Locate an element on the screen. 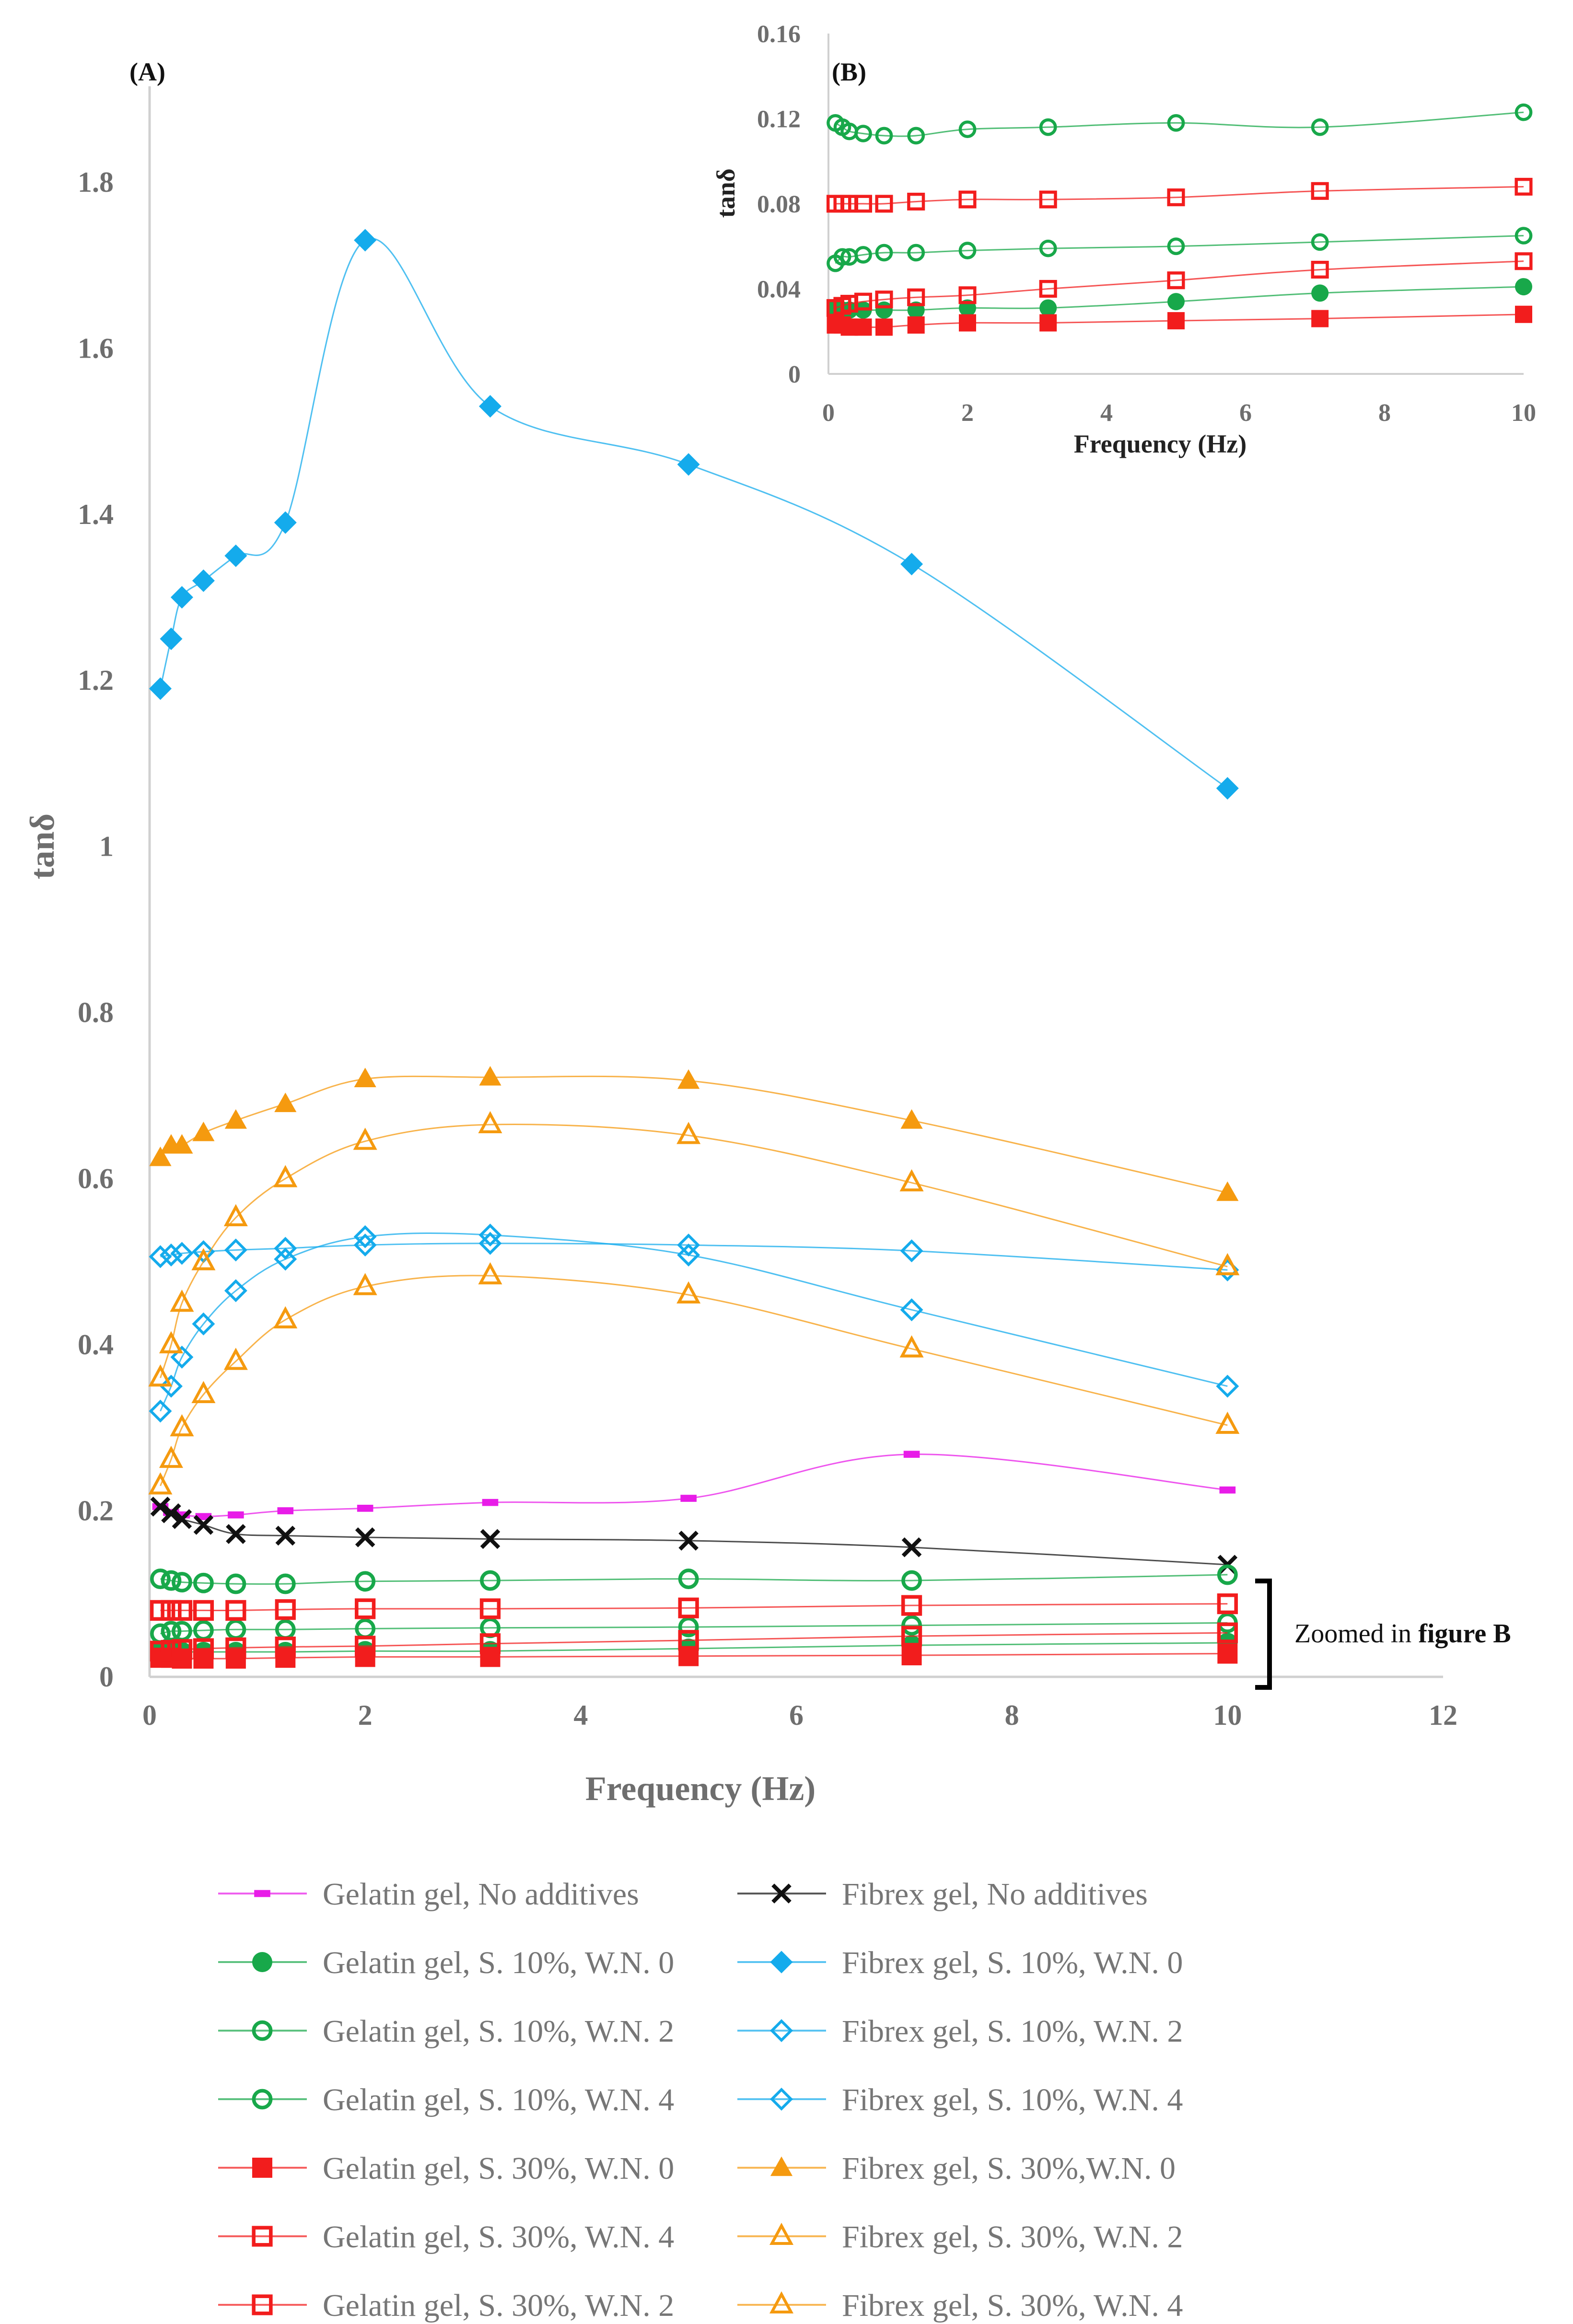  y-tick-label: 1.6 is located at coordinates (96, 348).